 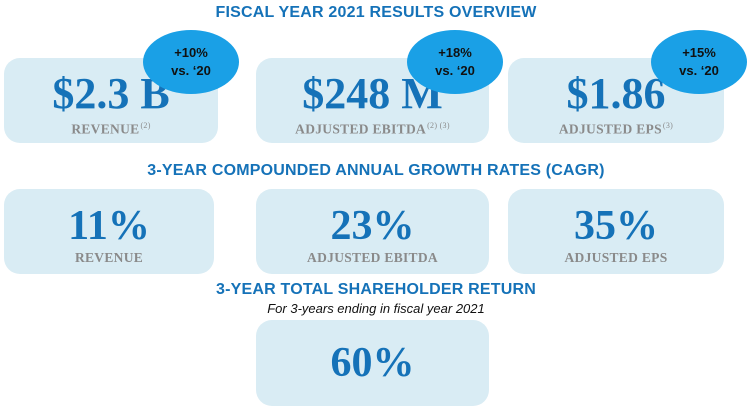 What do you see at coordinates (105, 129) in the screenshot?
I see `revenue-label-text: REVENUE` at bounding box center [105, 129].